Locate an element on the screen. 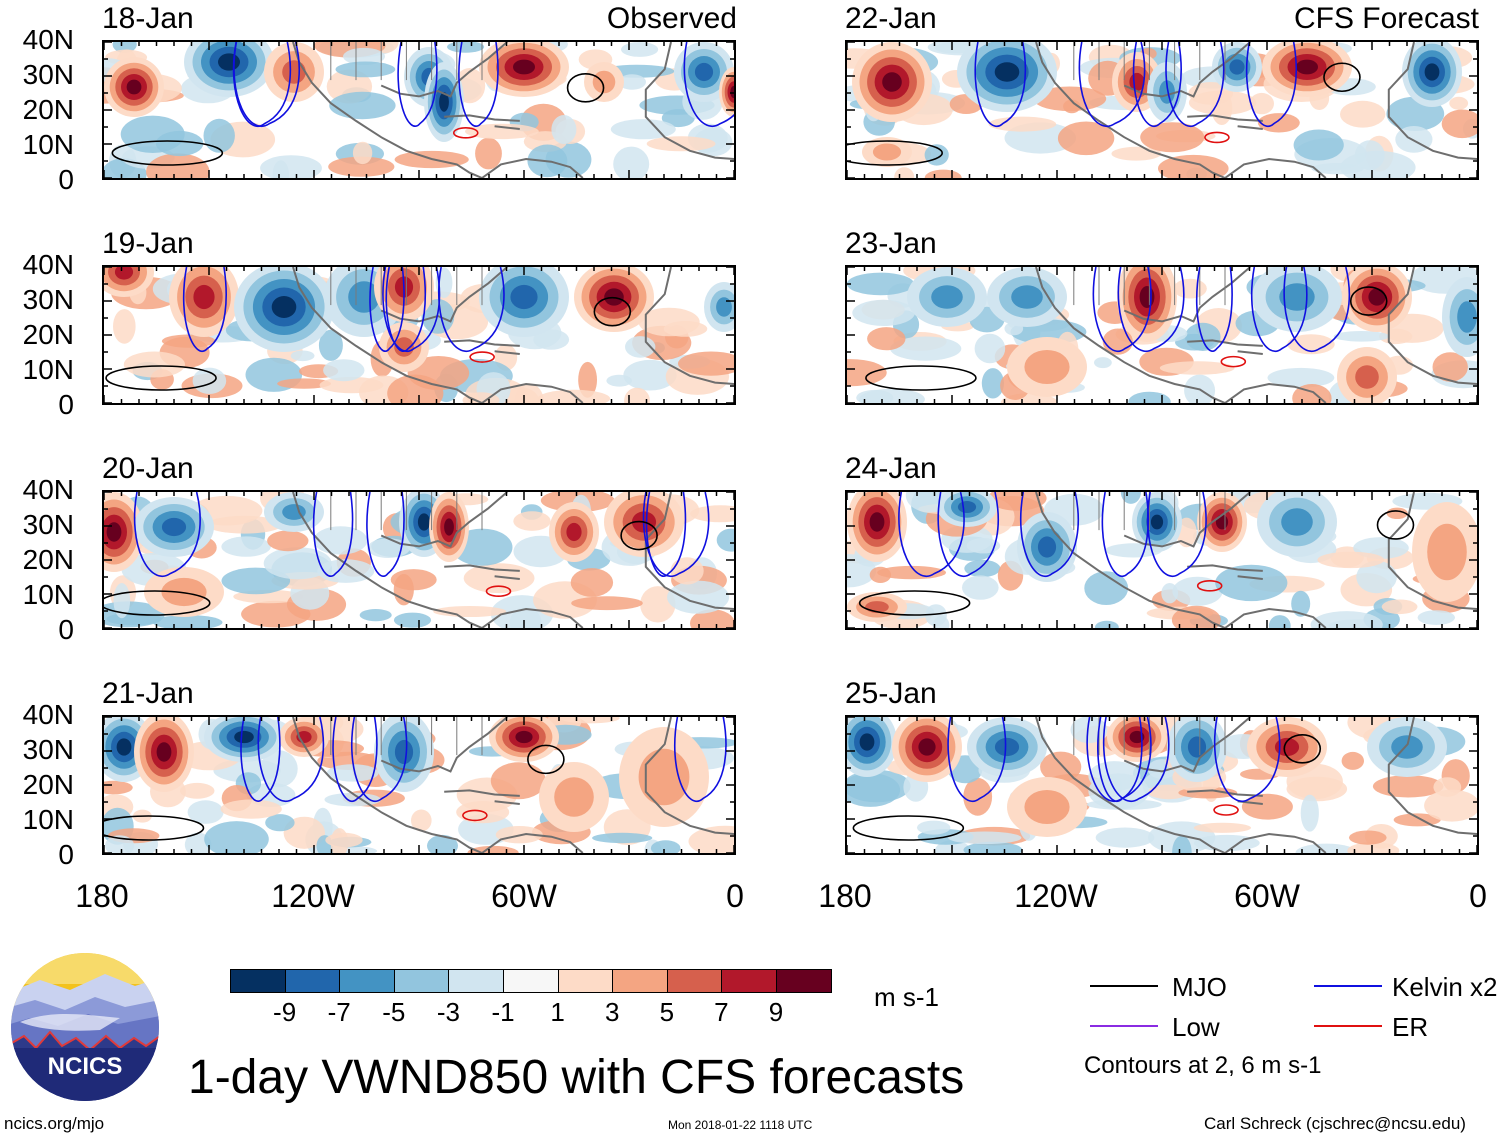 The width and height of the screenshot is (1510, 1141). panel-title-20jan: 20-Jan is located at coordinates (148, 468).